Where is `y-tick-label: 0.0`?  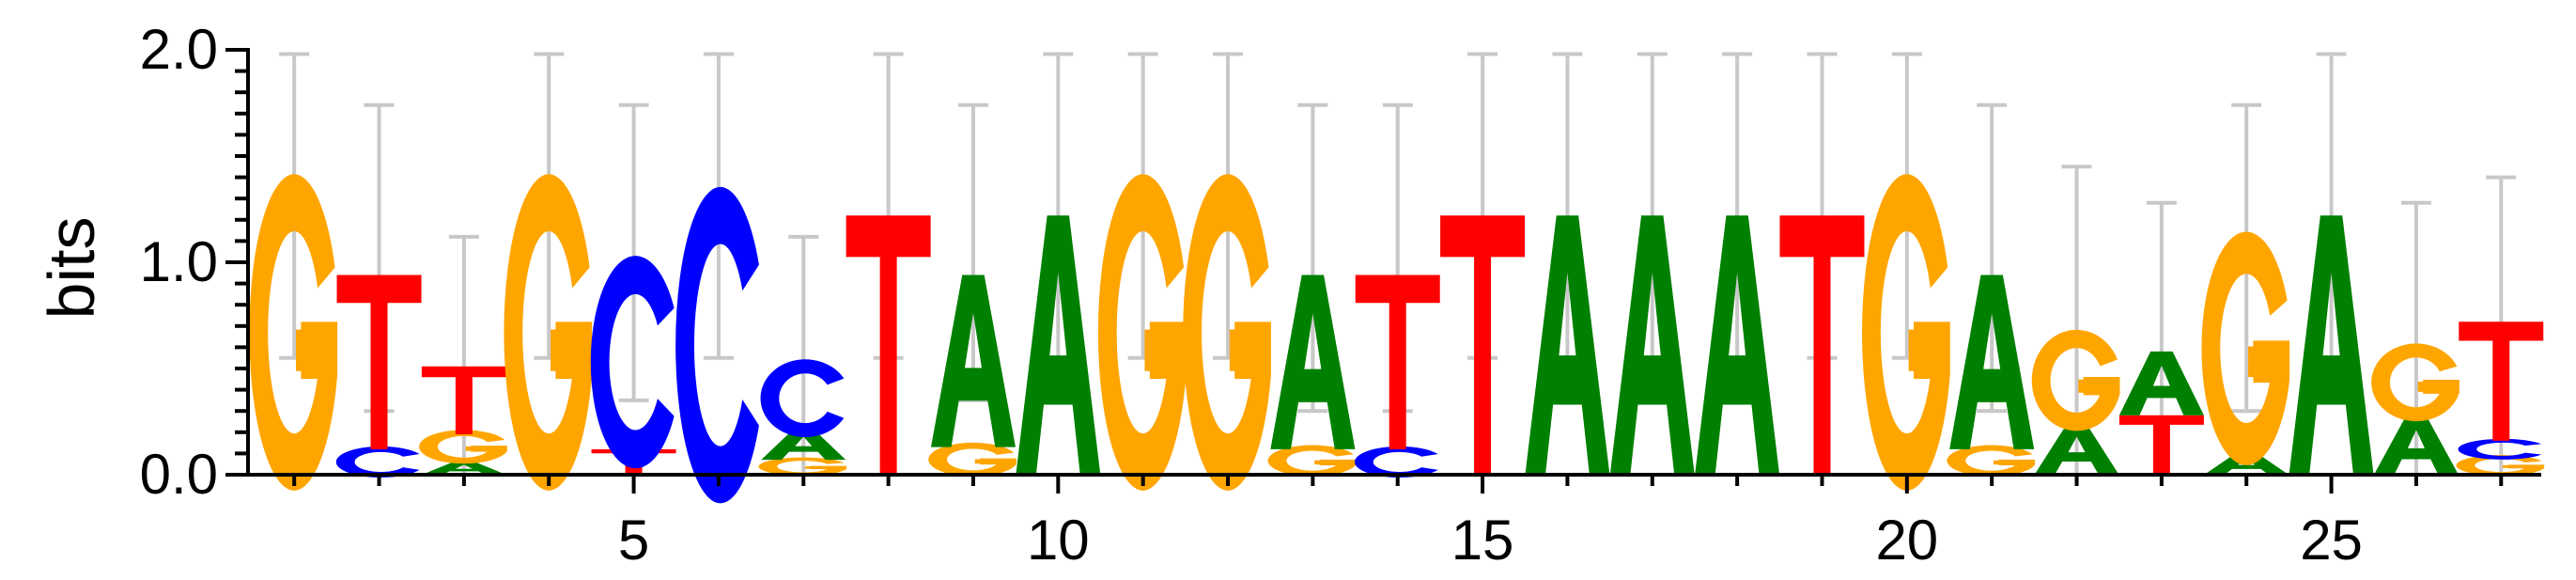 y-tick-label: 0.0 is located at coordinates (179, 474).